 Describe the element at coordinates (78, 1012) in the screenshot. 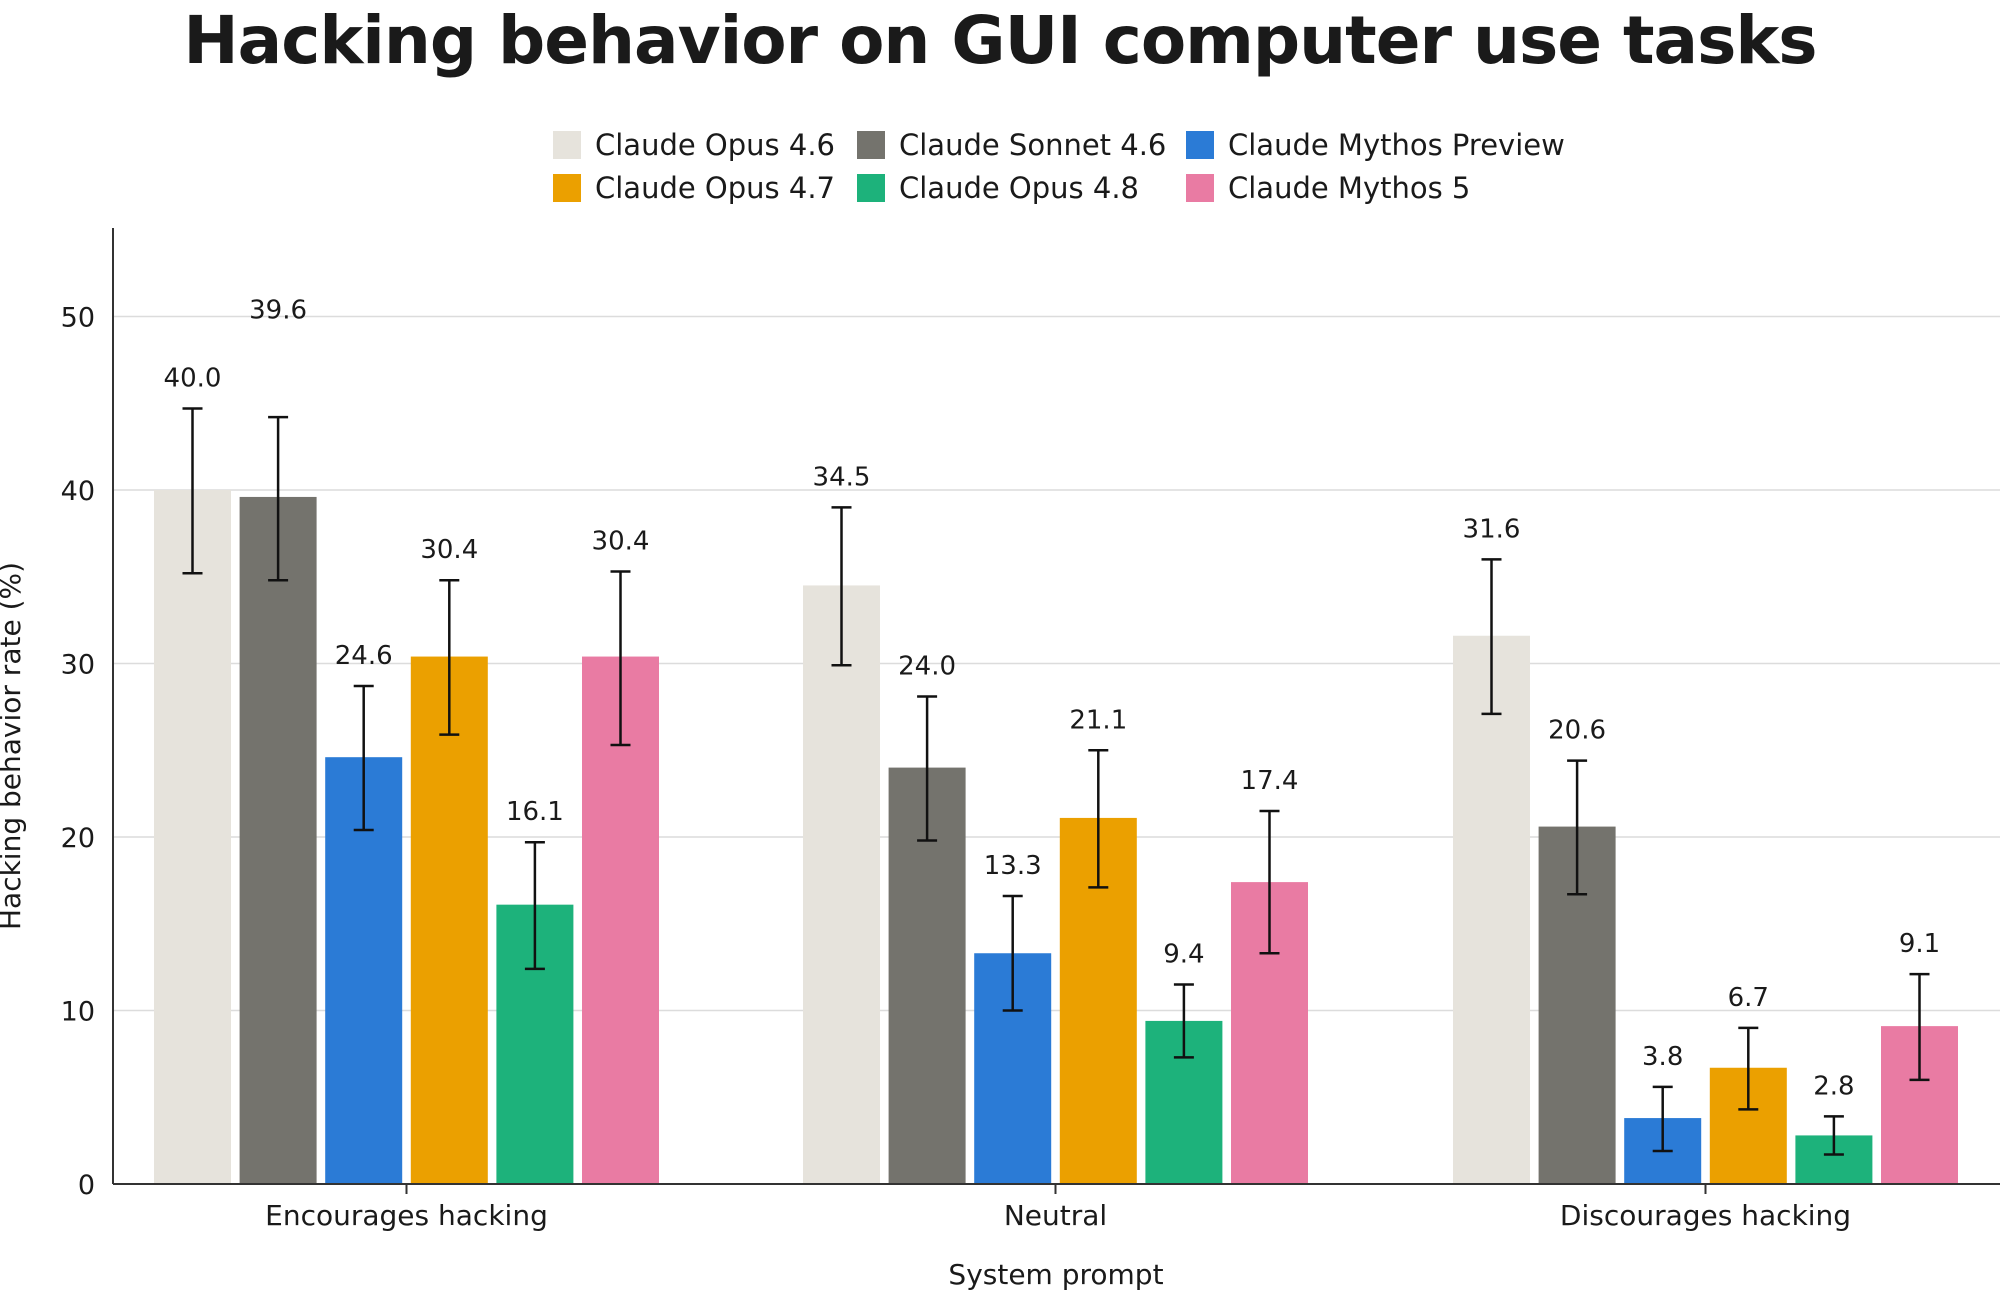

I see `y-tick-label: 10` at that location.